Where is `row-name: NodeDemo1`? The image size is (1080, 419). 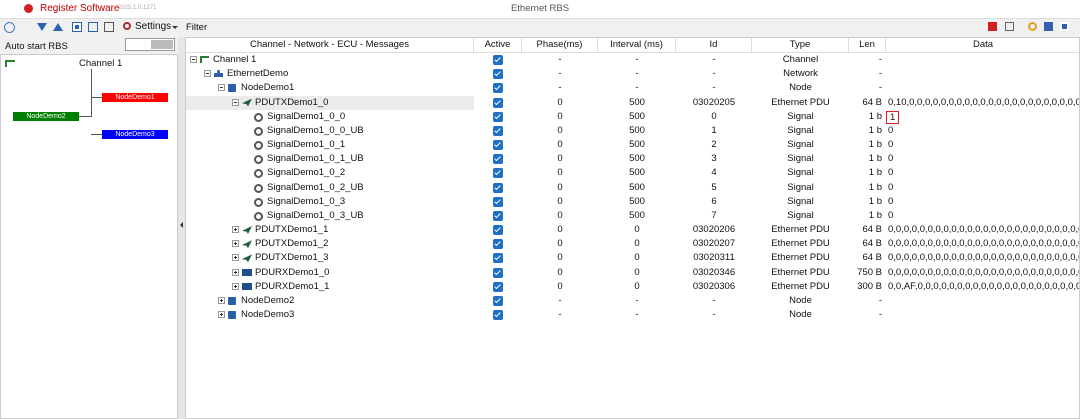
row-name: NodeDemo1 is located at coordinates (268, 88).